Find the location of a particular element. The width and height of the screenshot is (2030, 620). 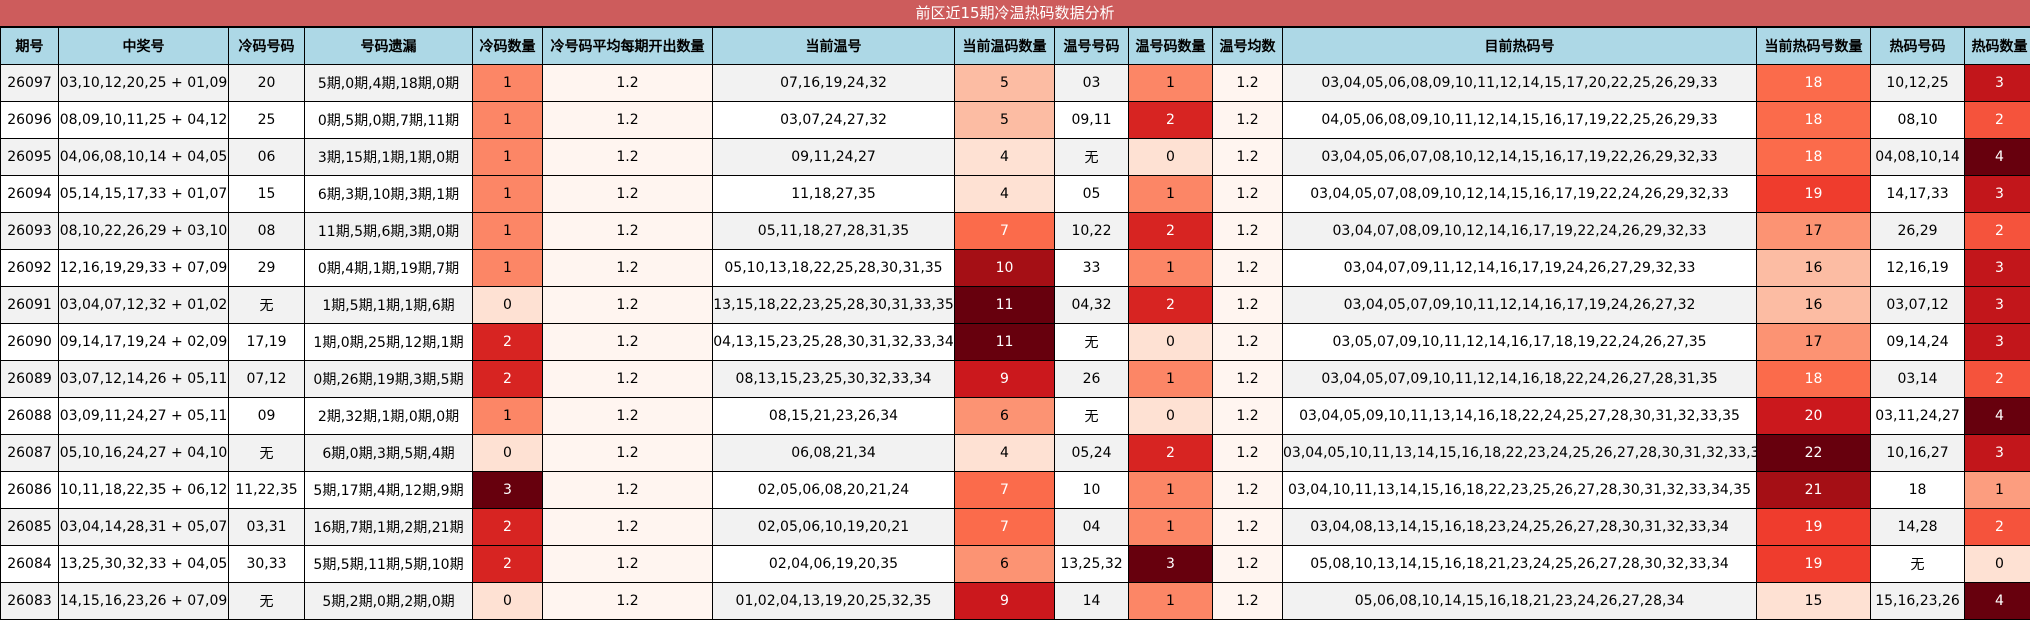

header-warm-count: 温号码数量 is located at coordinates (1171, 46).